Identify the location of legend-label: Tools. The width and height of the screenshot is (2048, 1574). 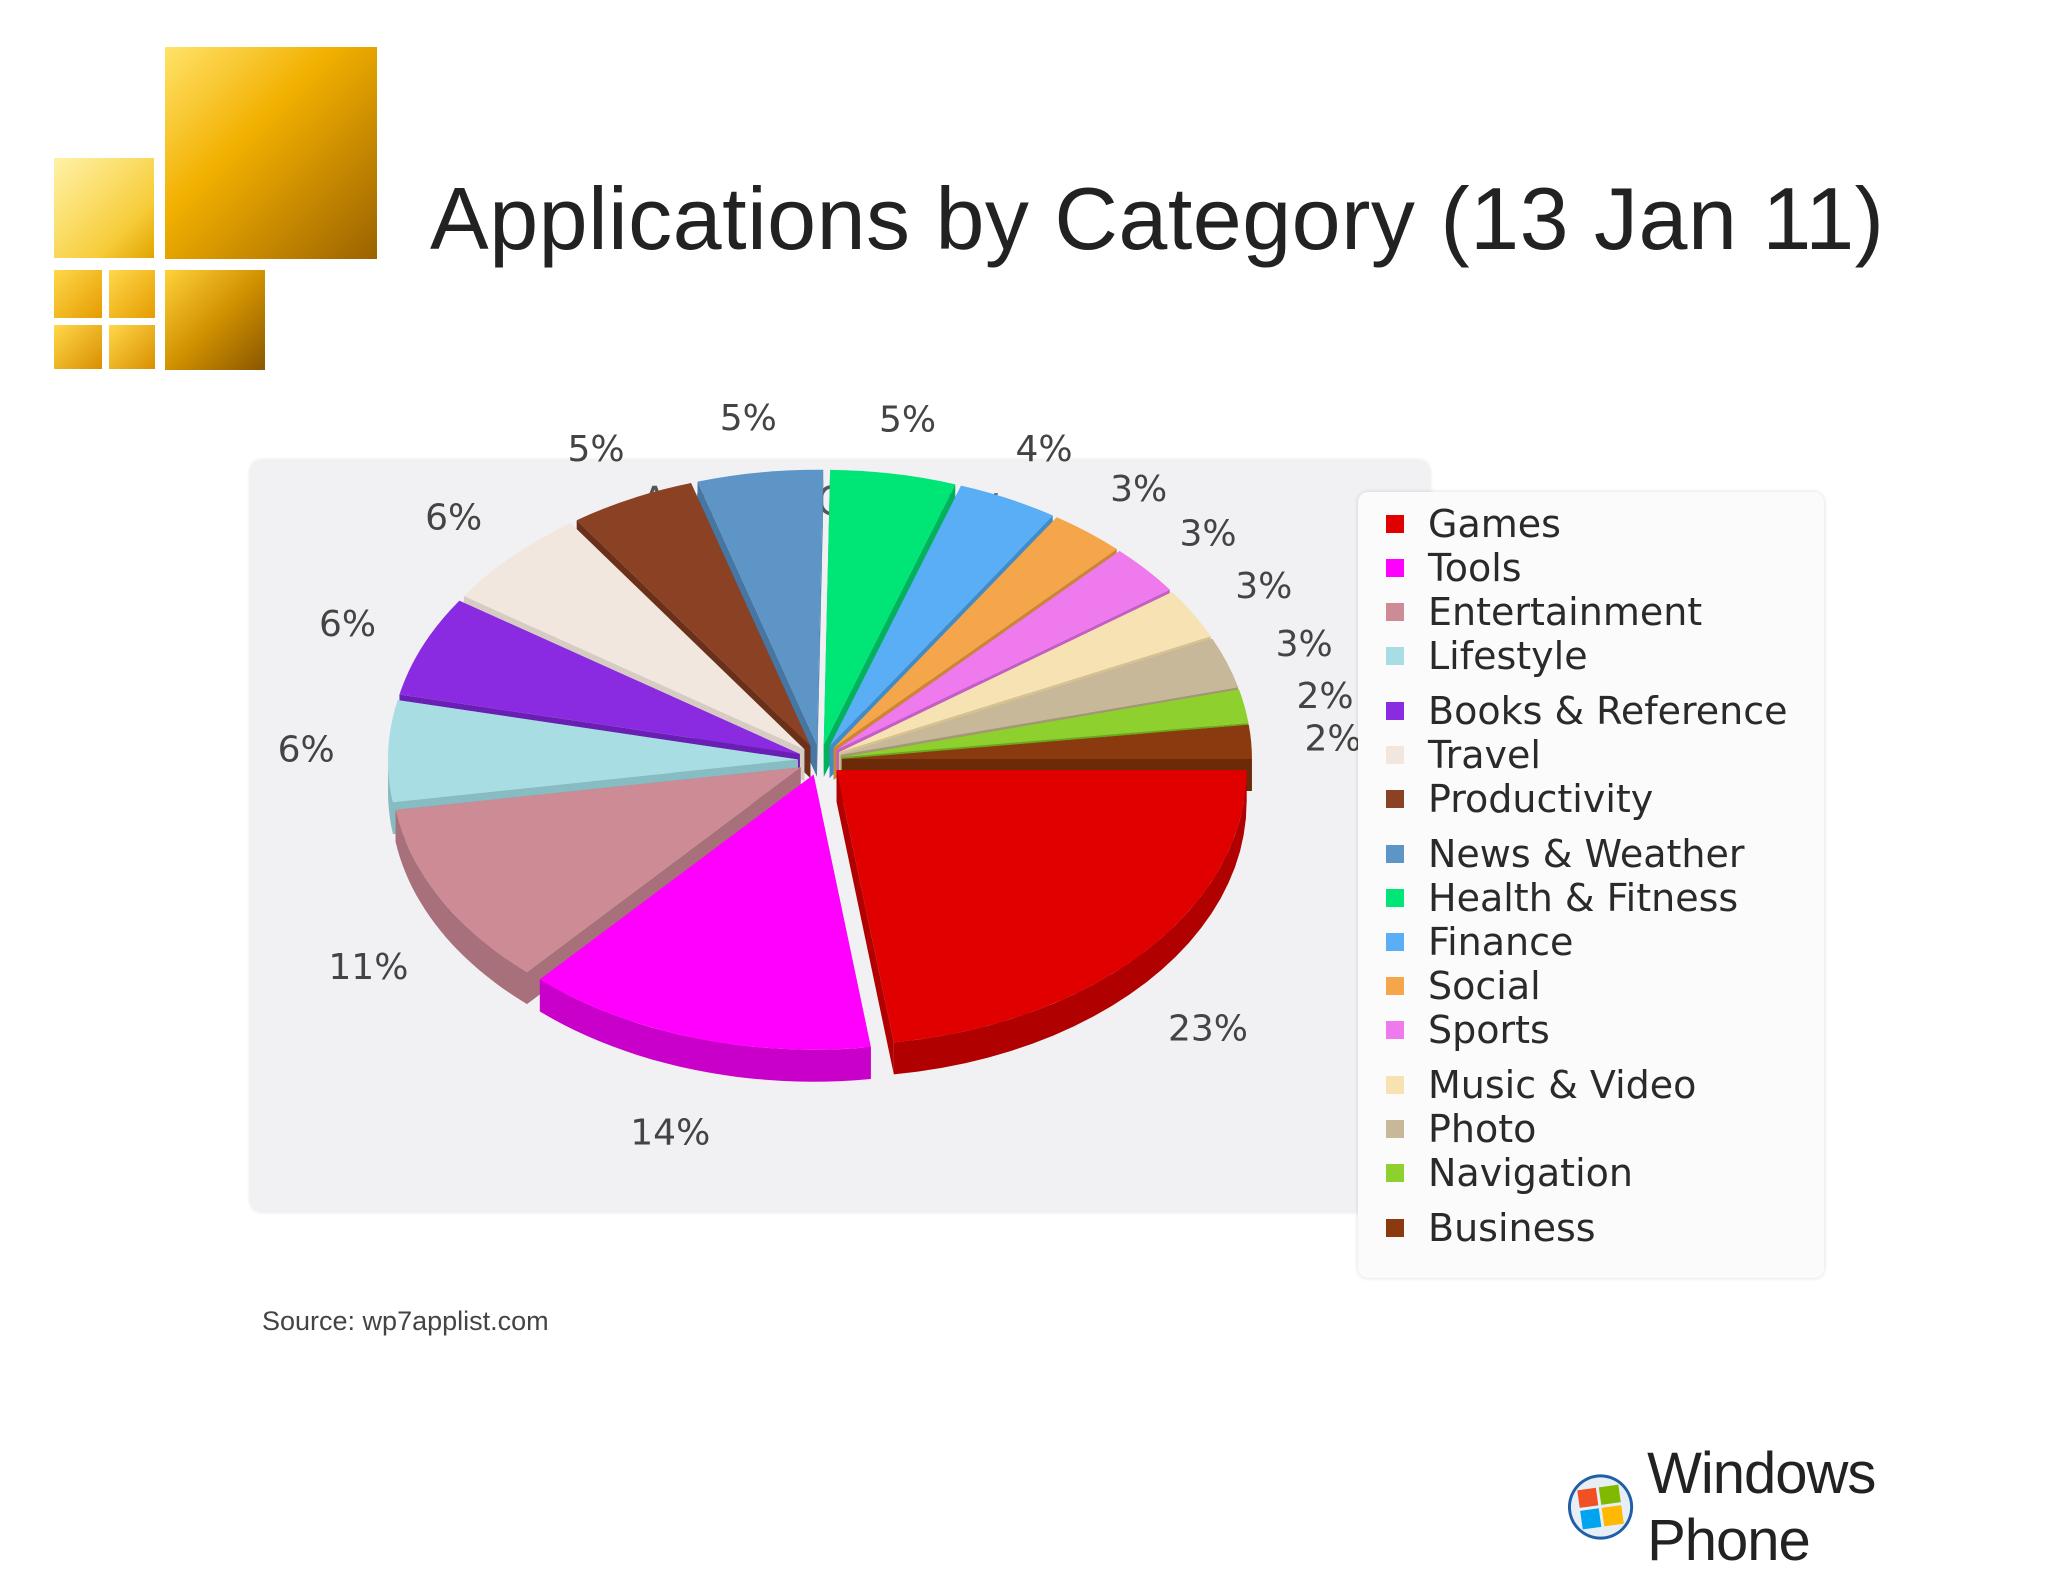
(1475, 568).